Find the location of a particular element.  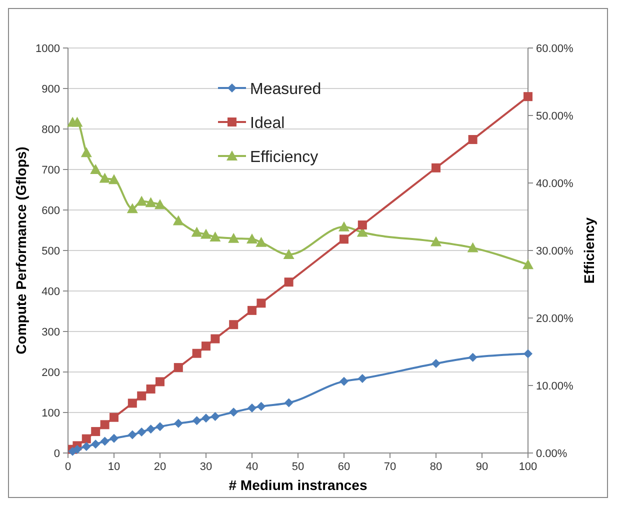

y-tick-label: 500 is located at coordinates (51, 252).